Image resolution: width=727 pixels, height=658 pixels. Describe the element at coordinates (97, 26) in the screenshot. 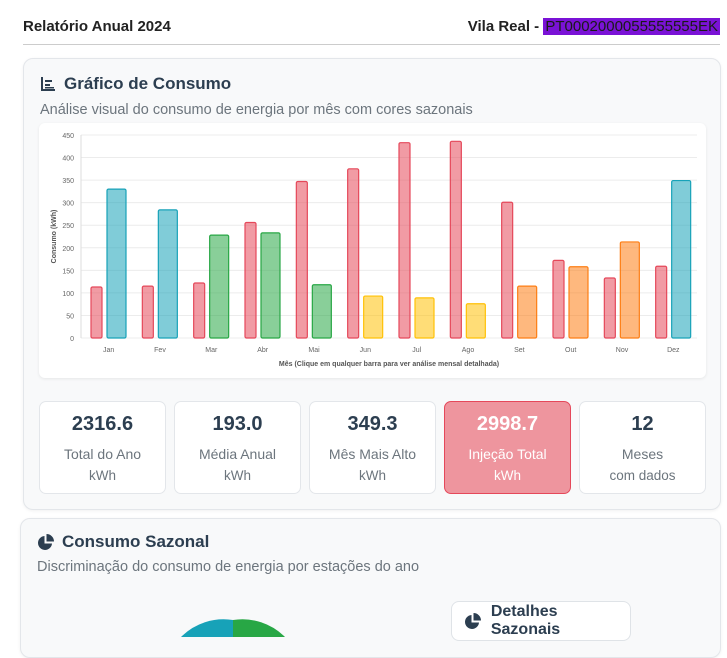

I see `report-title: Relatório Anual 2024` at that location.